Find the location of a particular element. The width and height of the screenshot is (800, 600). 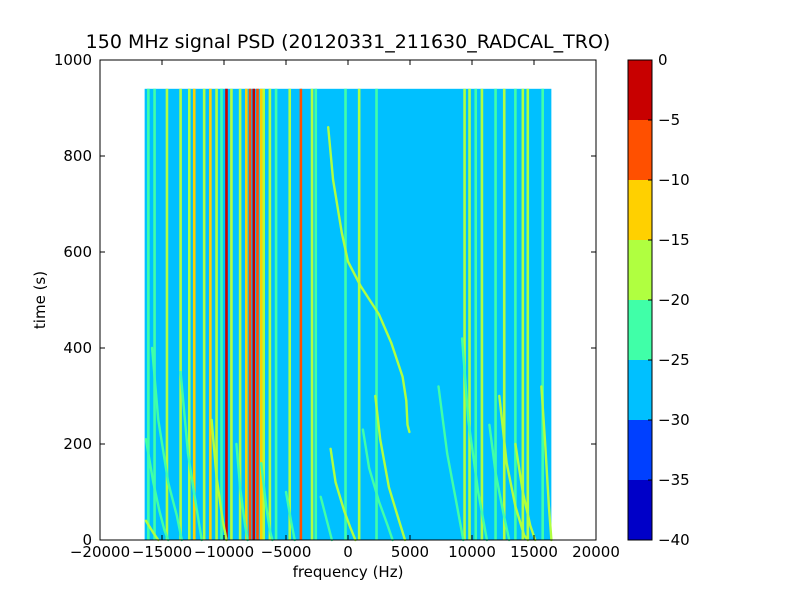

colorbar: −40 −35 −30 −25 −20 −15 −10 −5 0 is located at coordinates (658, 300).